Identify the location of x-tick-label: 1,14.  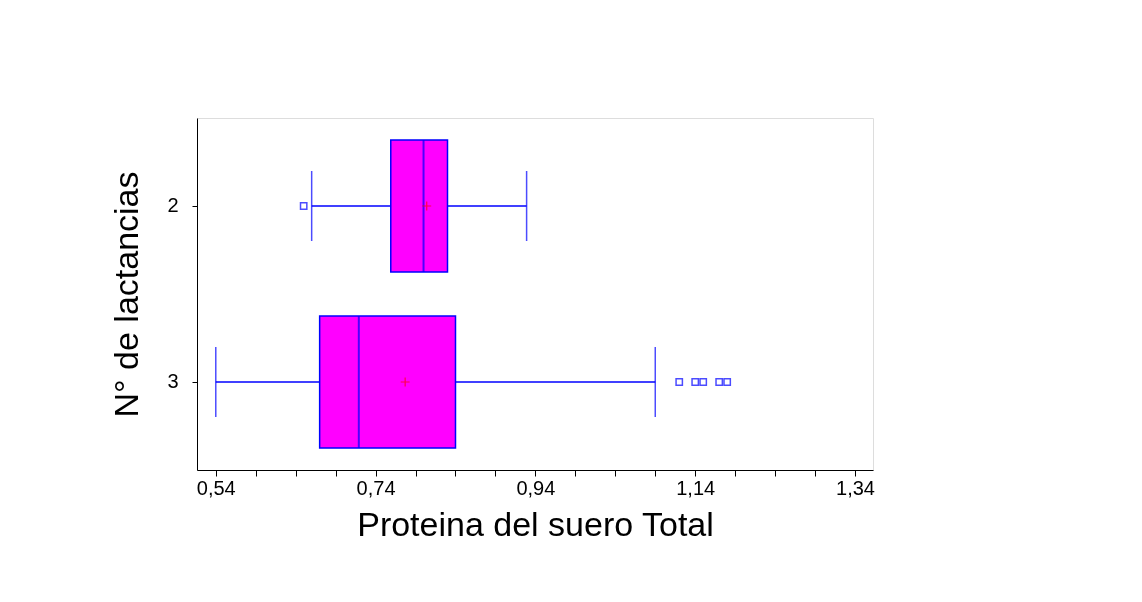
(696, 487).